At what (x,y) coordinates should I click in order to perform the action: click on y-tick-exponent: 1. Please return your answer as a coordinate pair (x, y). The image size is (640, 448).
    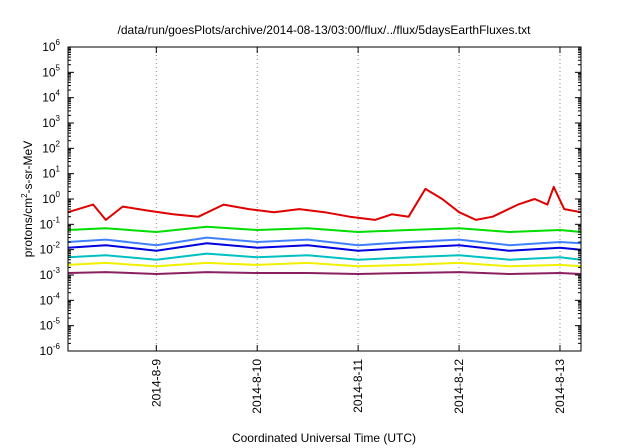
    Looking at the image, I should click on (58, 169).